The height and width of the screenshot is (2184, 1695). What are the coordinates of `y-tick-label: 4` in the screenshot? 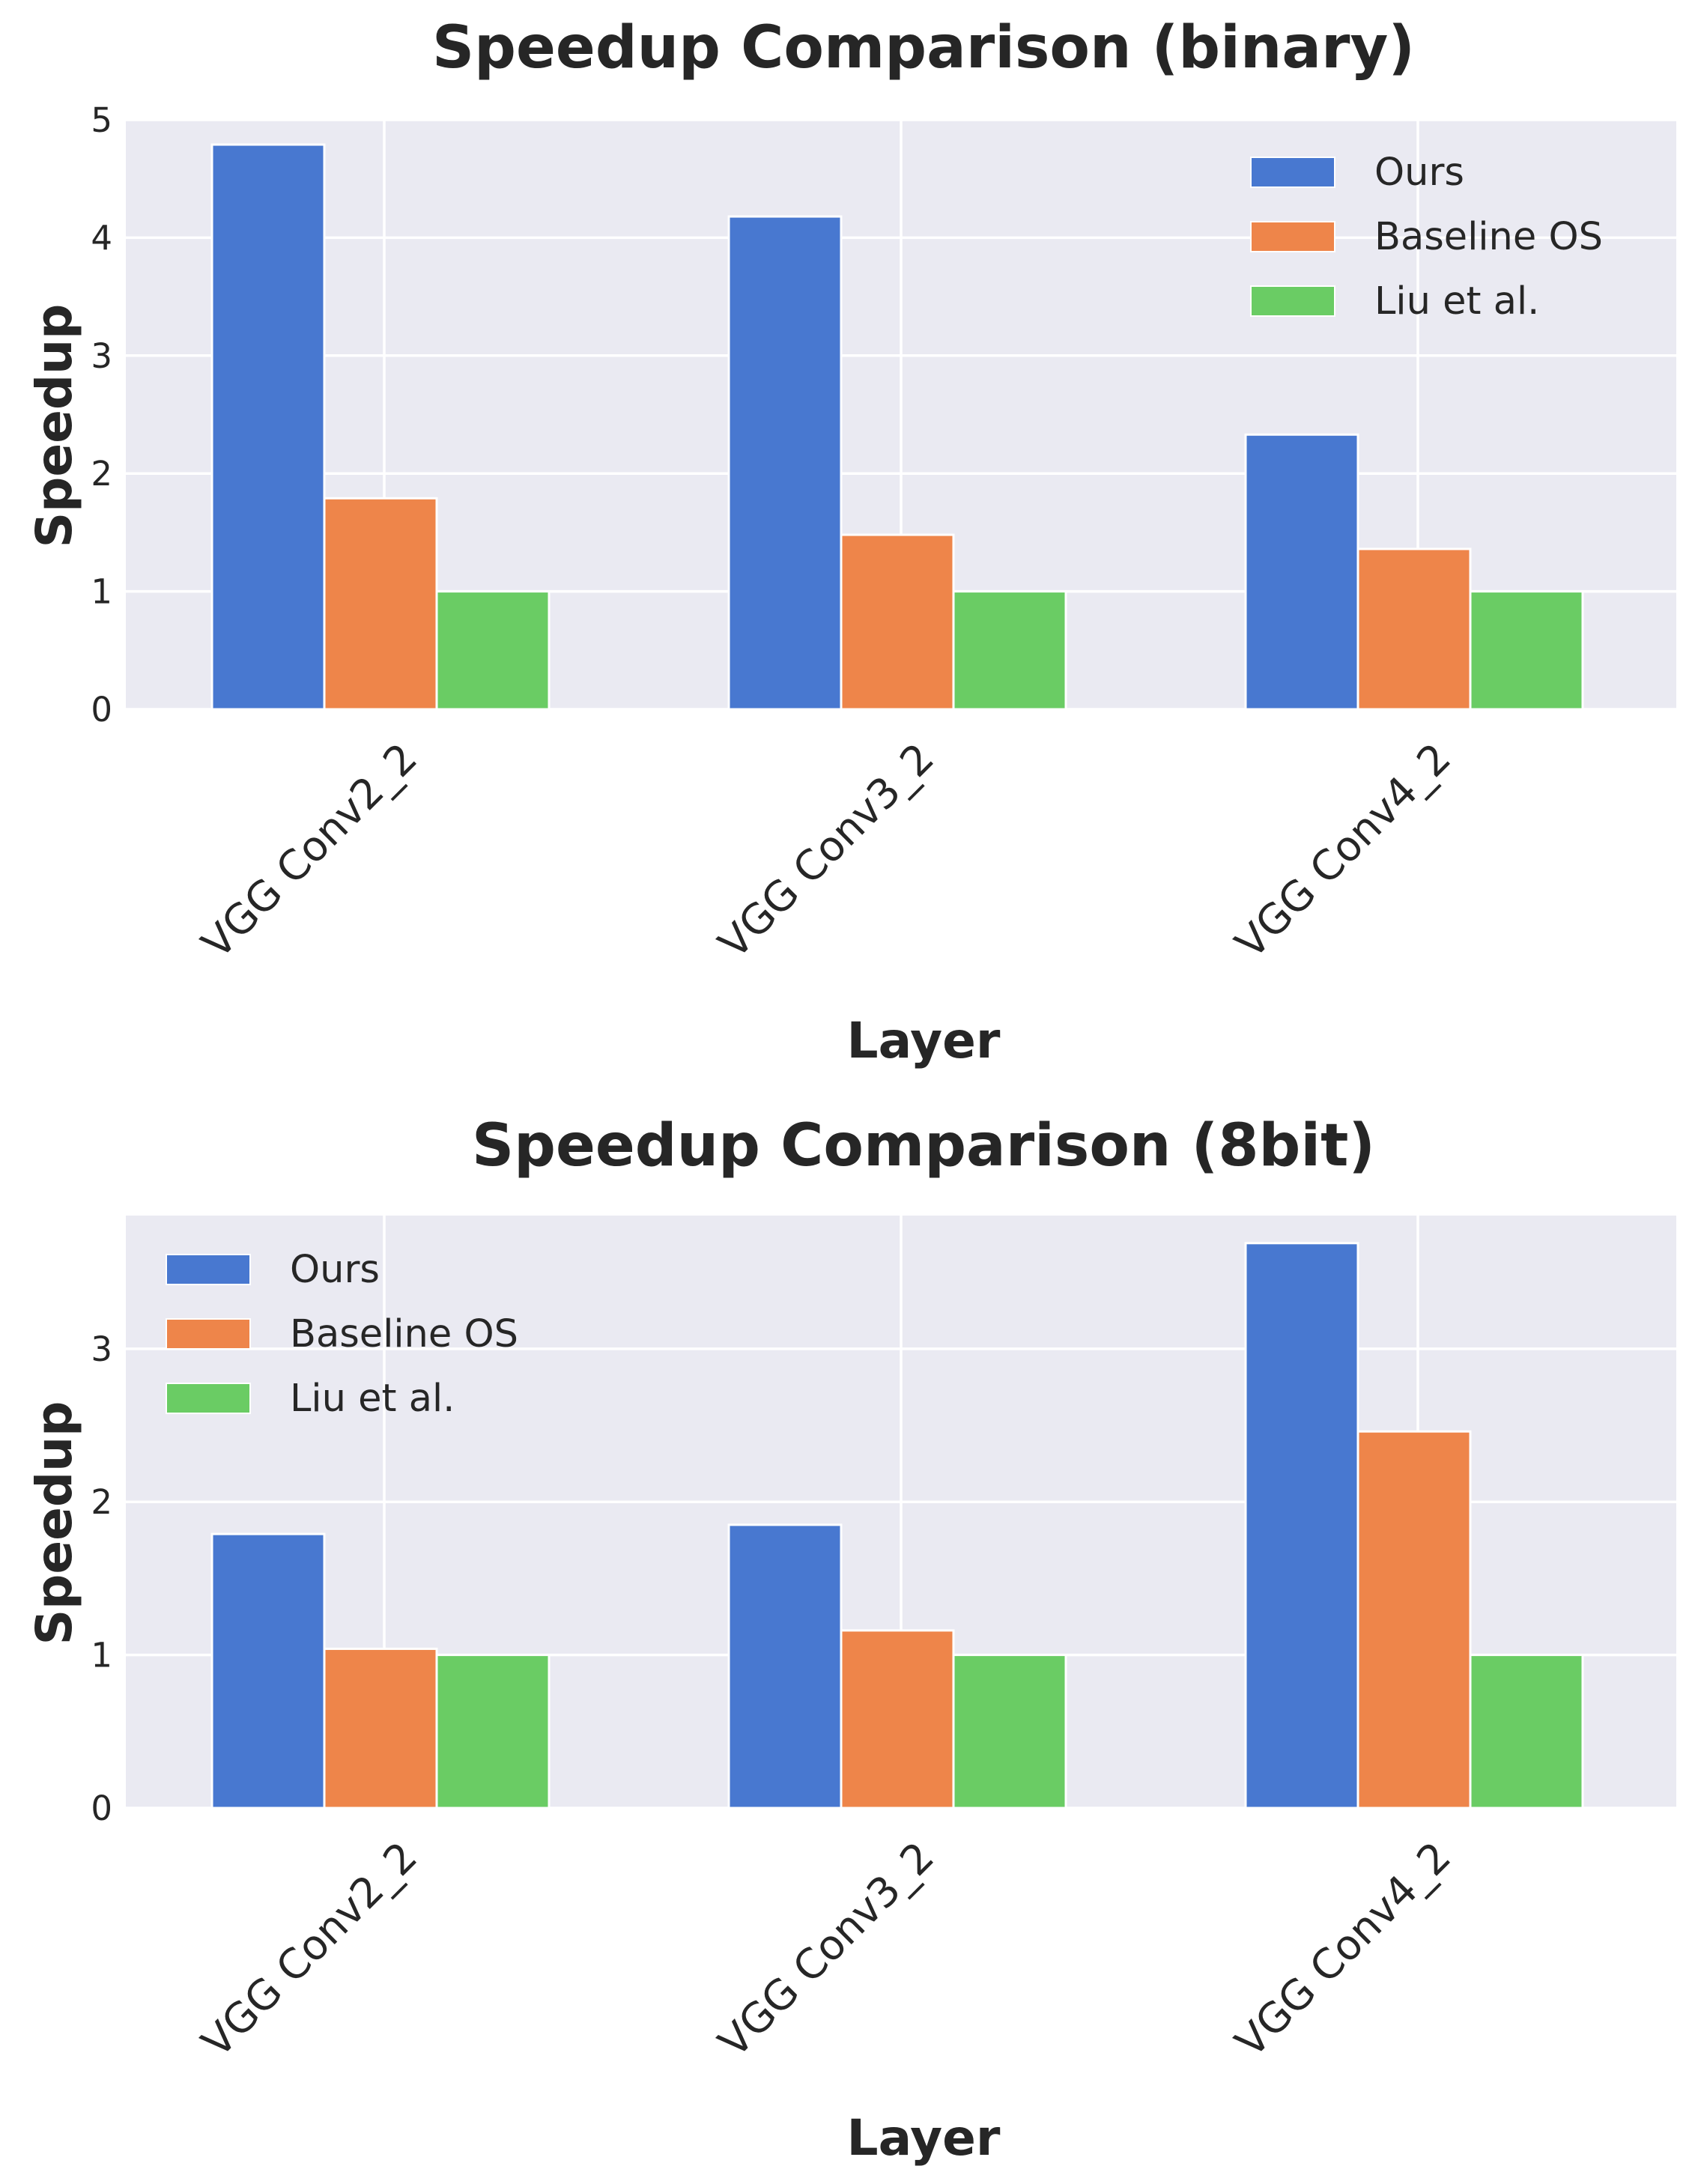 It's located at (102, 238).